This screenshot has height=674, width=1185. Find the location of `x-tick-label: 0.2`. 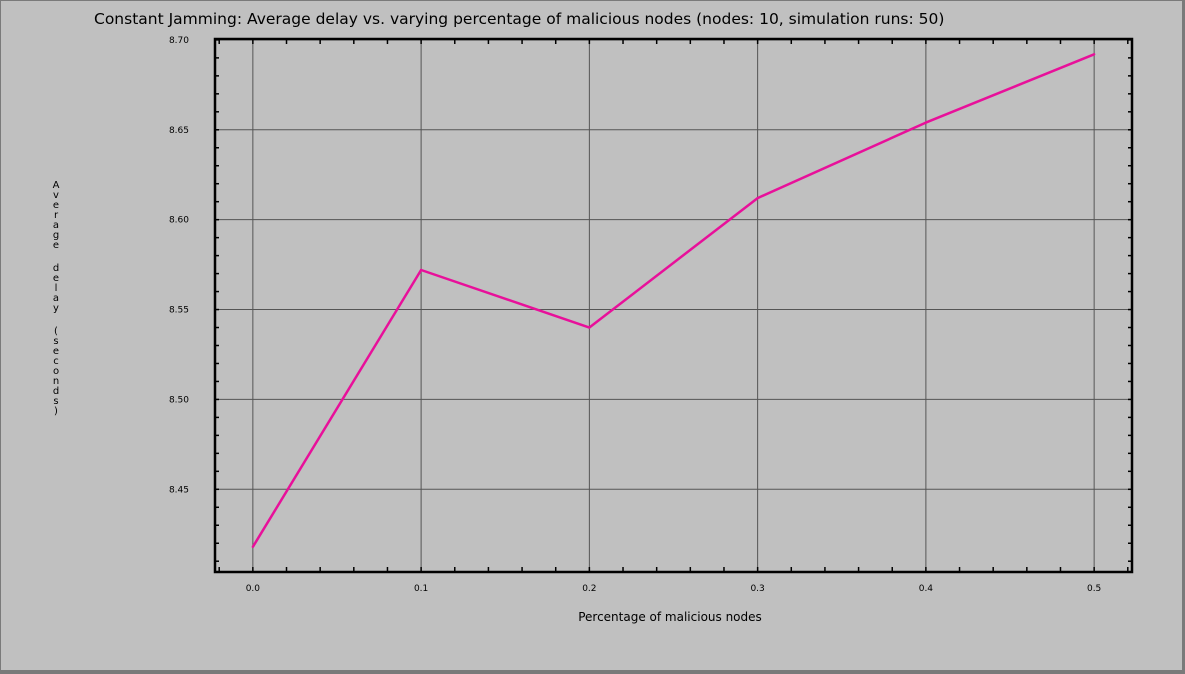

x-tick-label: 0.2 is located at coordinates (589, 589).